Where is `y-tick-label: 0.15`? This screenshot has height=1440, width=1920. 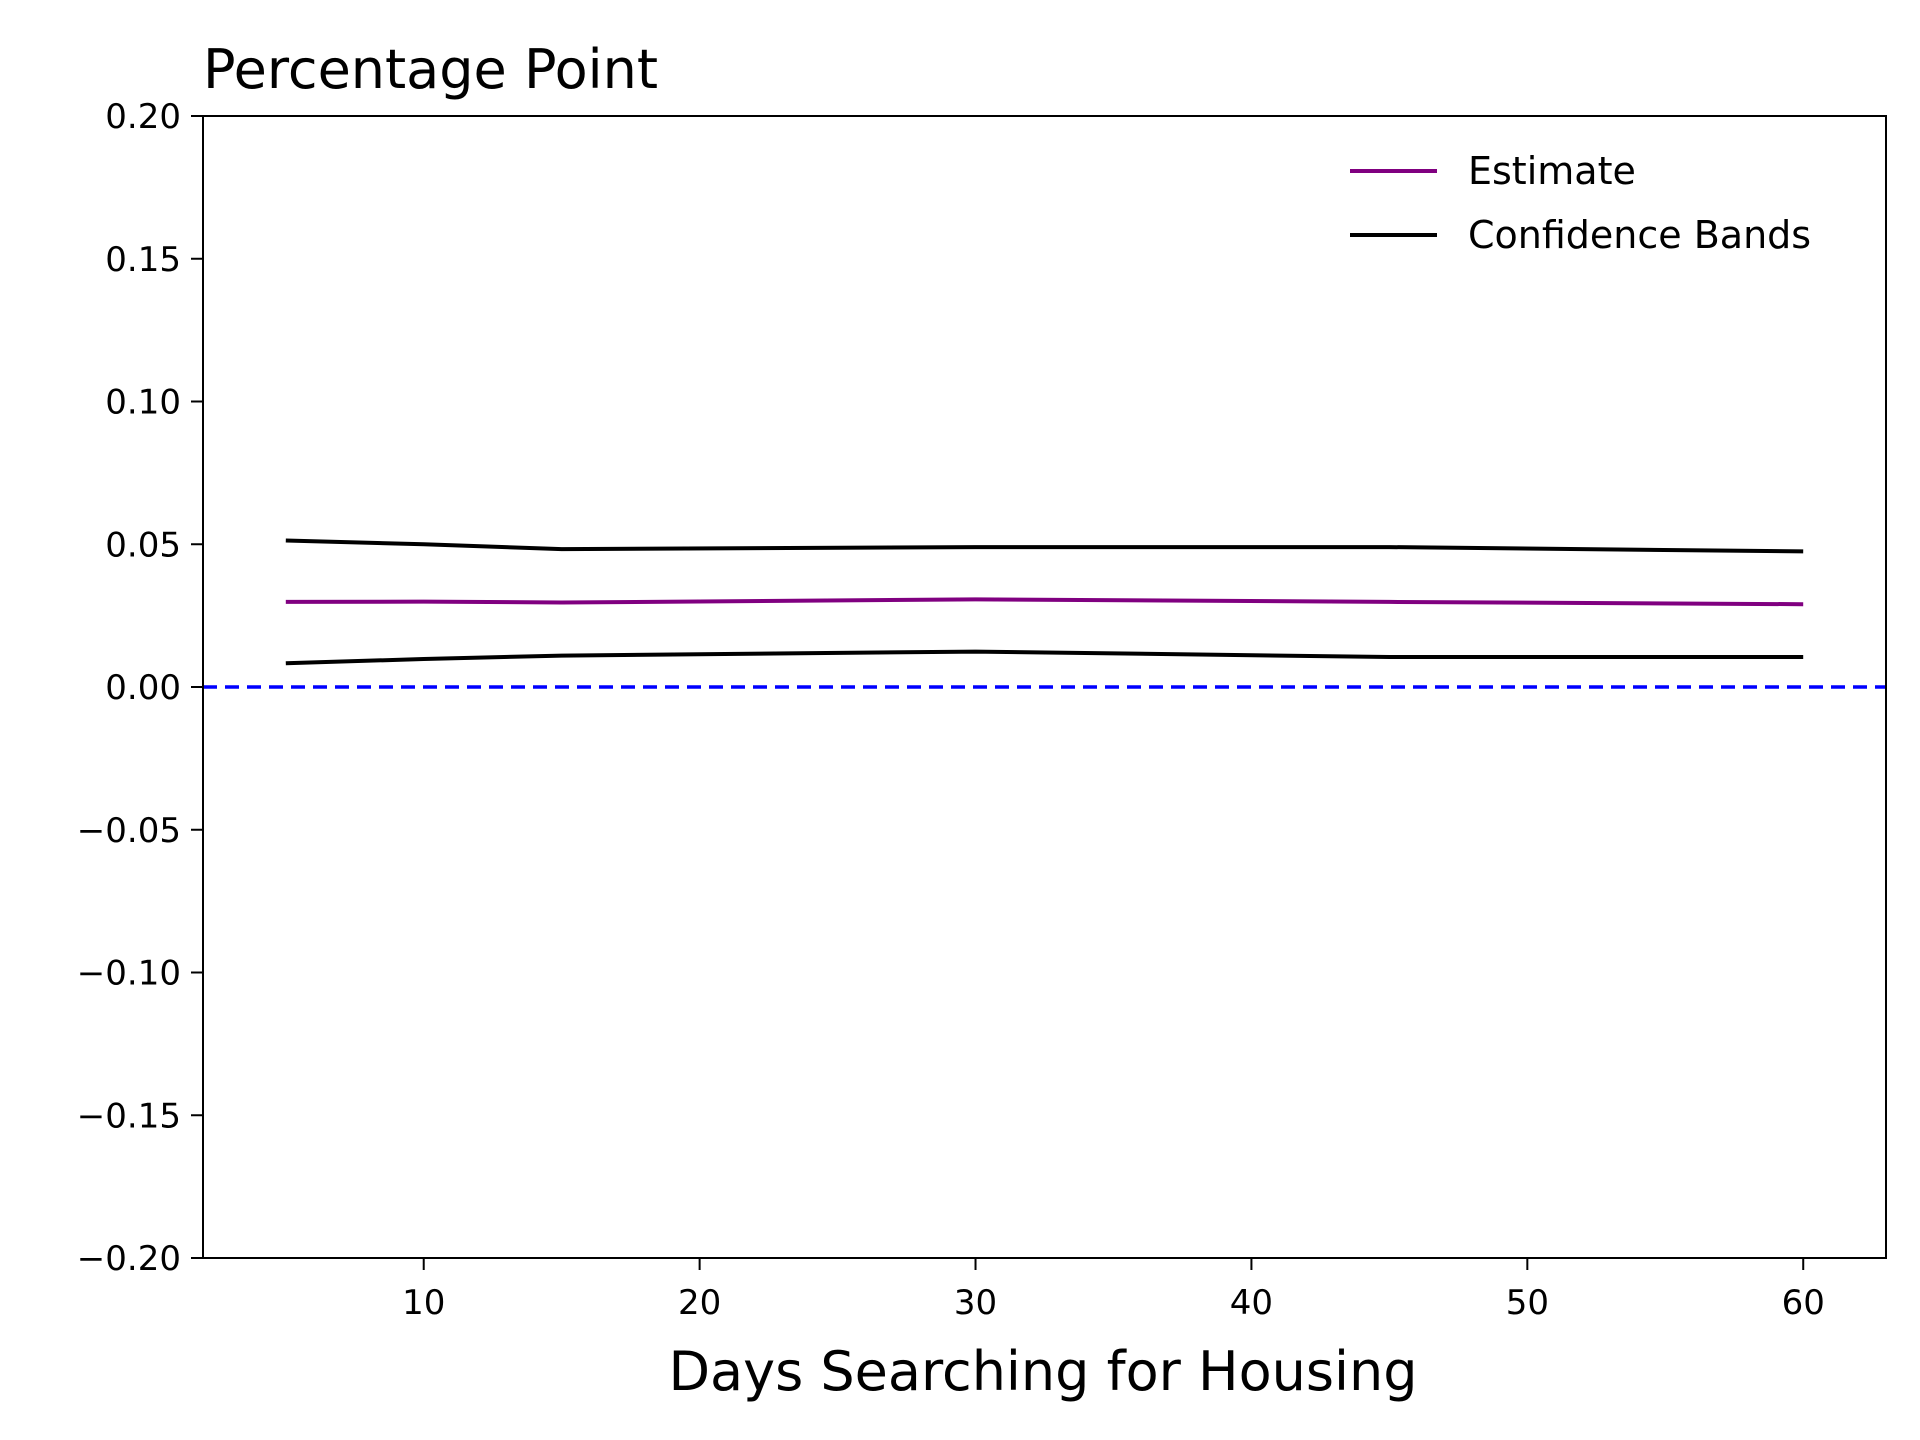
y-tick-label: 0.15 is located at coordinates (143, 260).